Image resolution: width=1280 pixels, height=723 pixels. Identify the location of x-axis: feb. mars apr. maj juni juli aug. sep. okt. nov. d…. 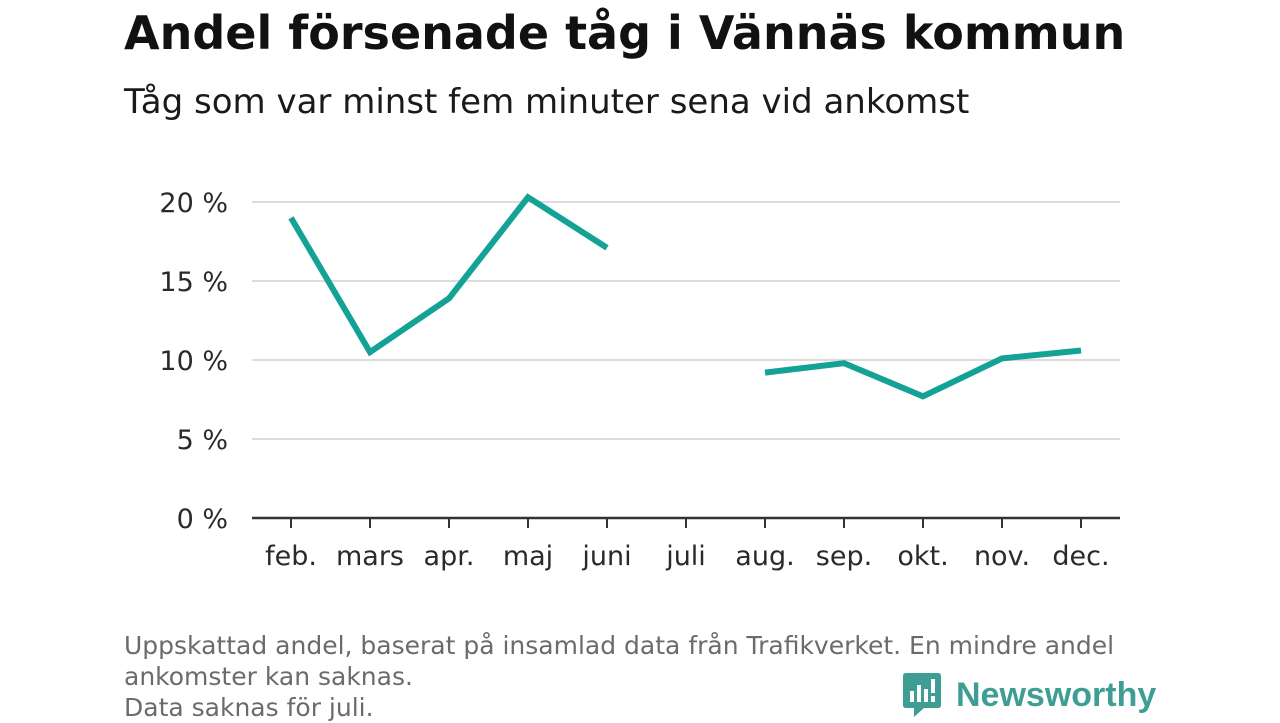
(686, 544).